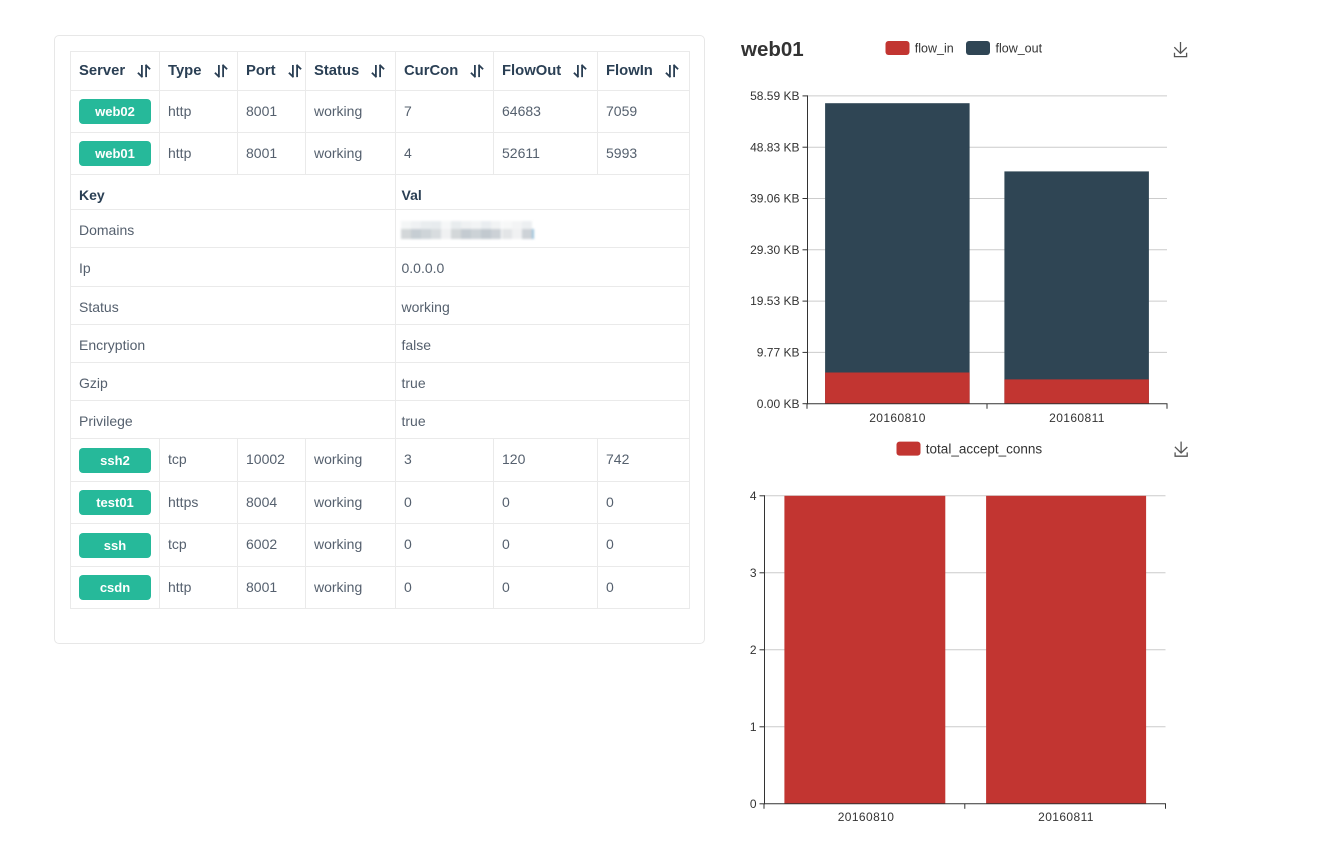 This screenshot has width=1339, height=860. Describe the element at coordinates (753, 727) in the screenshot. I see `svg-text: 1` at that location.